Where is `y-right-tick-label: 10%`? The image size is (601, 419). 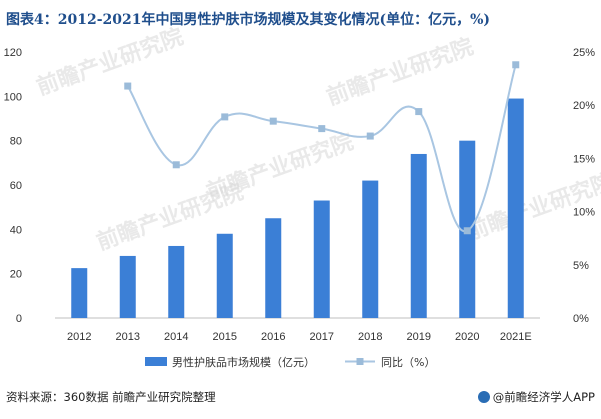 y-right-tick-label: 10% is located at coordinates (584, 213).